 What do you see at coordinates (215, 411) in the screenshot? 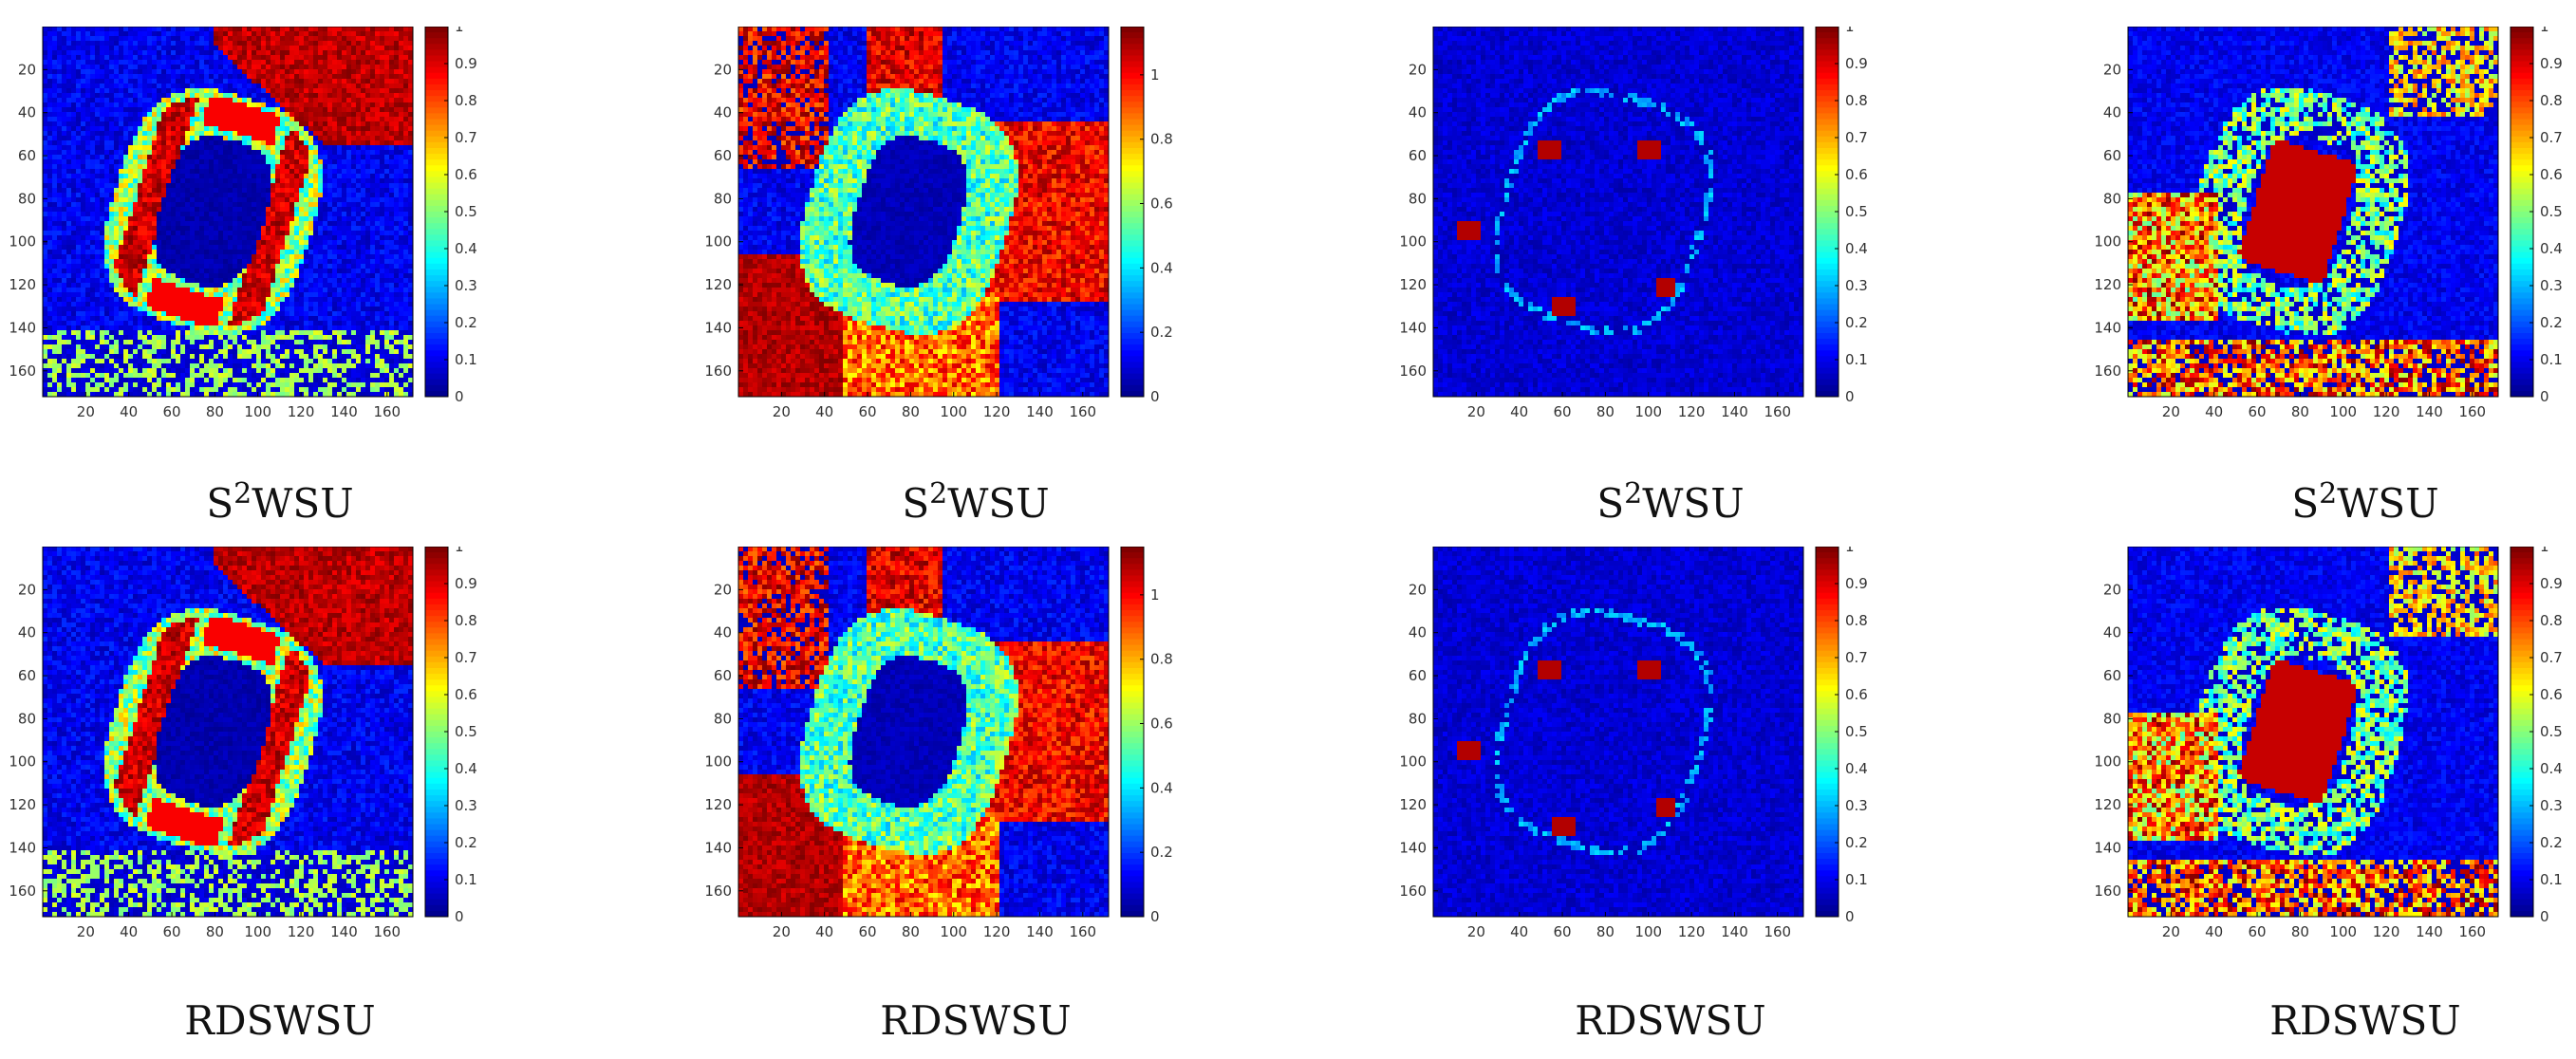
I see `x-tick-label: 80` at bounding box center [215, 411].